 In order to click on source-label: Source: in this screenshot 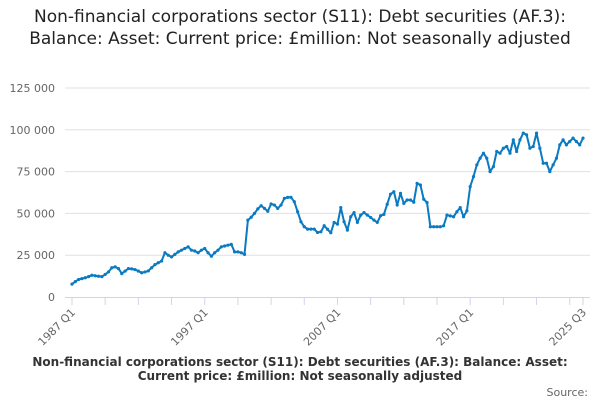, I will do `click(567, 392)`.